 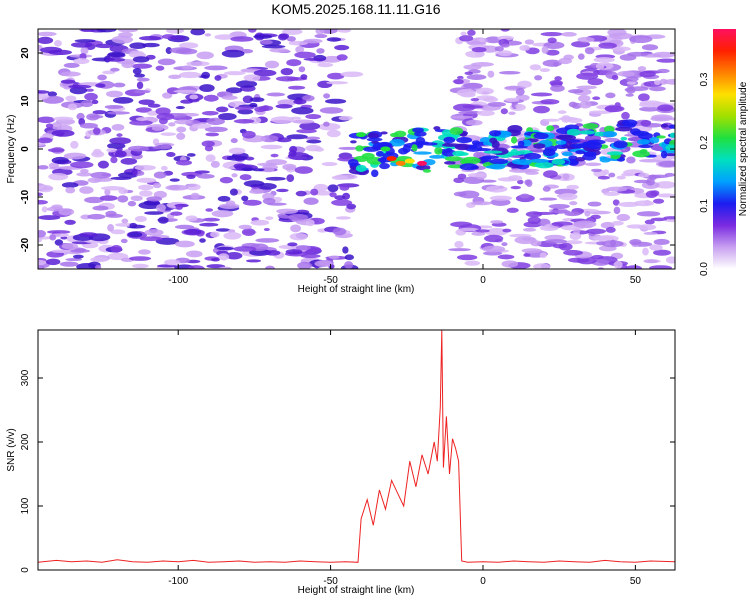 What do you see at coordinates (25, 244) in the screenshot?
I see `y-tick-label: -20` at bounding box center [25, 244].